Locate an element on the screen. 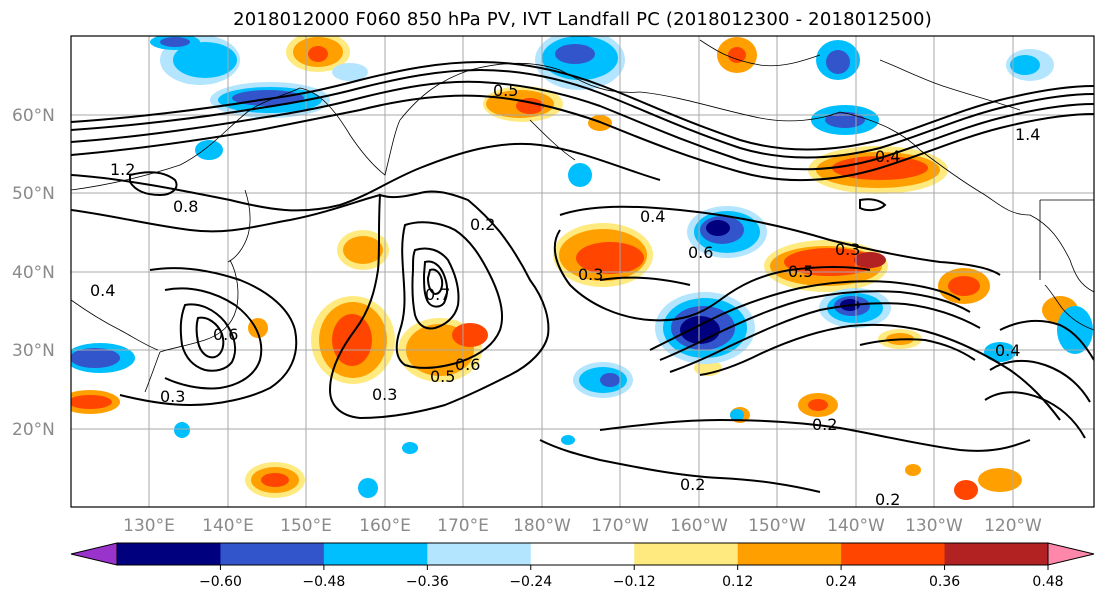 Image resolution: width=1105 pixels, height=601 pixels. lon-label: 180°W is located at coordinates (542, 526).